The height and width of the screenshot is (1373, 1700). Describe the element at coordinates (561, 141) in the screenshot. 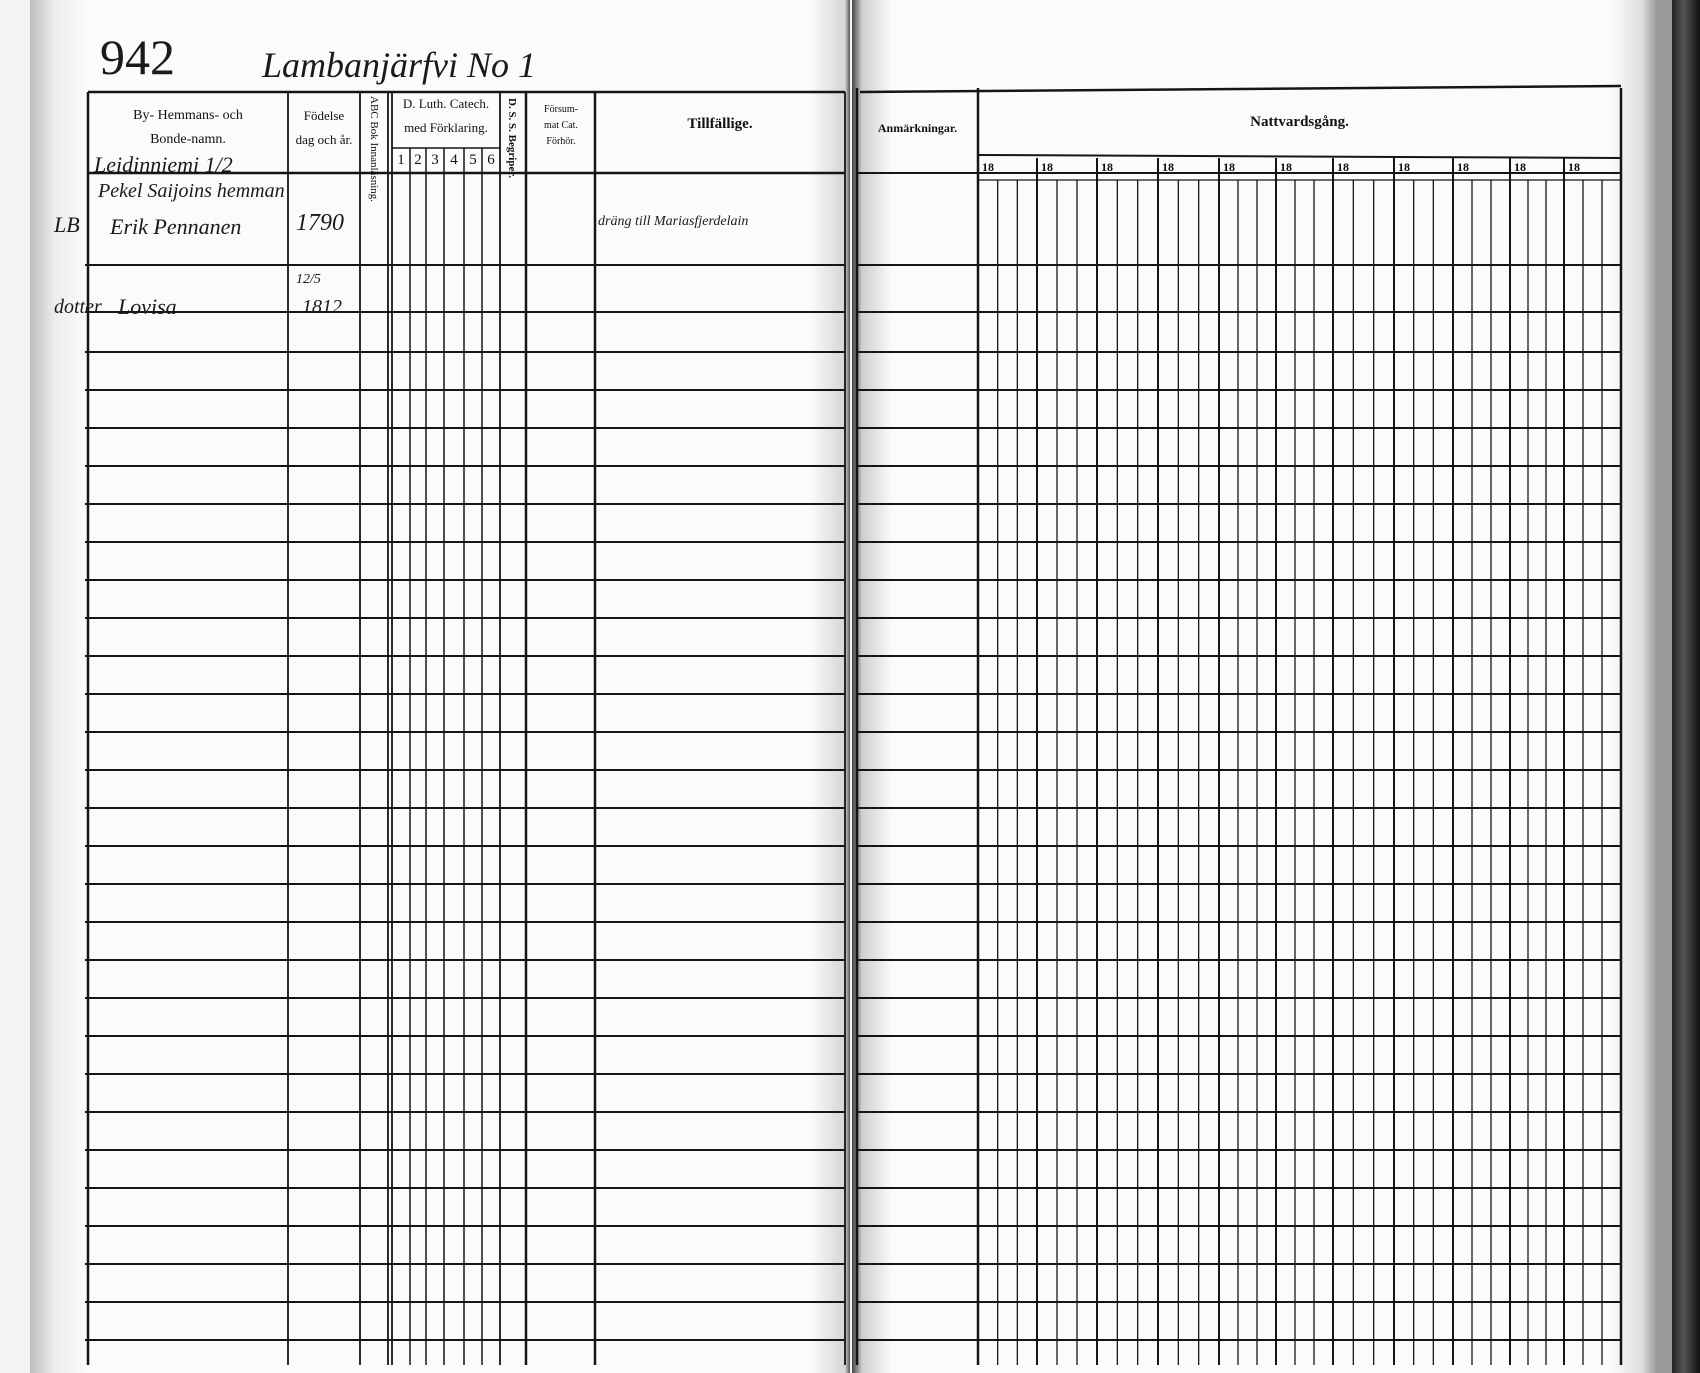

I see `header-forsummat-line3: Förhör.` at that location.